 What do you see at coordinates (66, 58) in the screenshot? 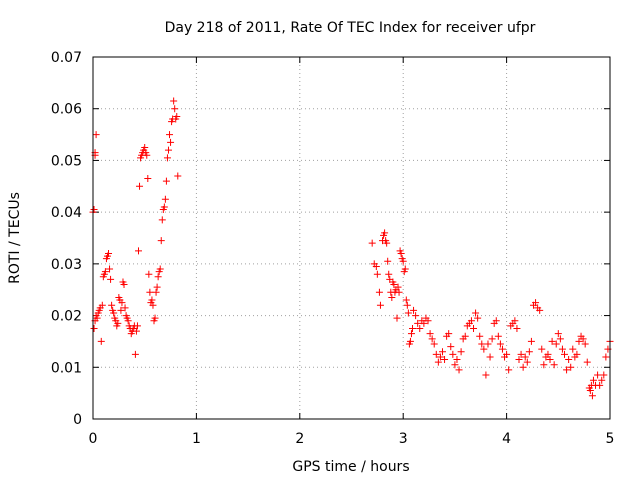
I see `y-tick-label: 0.07` at bounding box center [66, 58].